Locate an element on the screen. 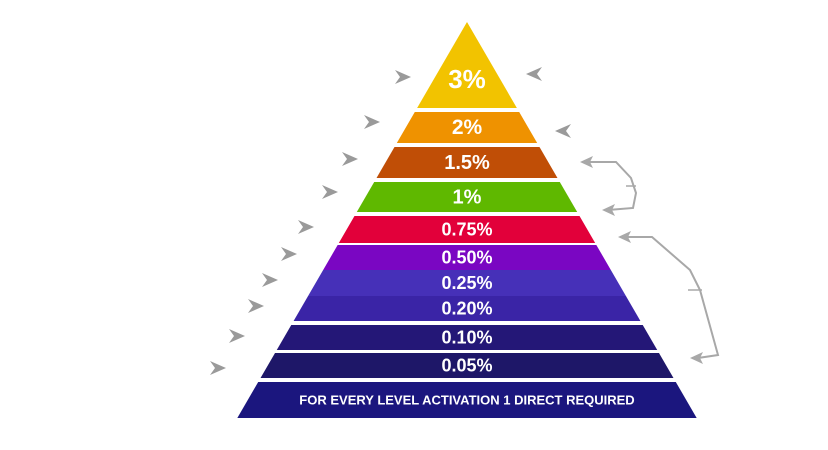 The height and width of the screenshot is (450, 828). pyramid-level-8-band is located at coordinates (467, 308).